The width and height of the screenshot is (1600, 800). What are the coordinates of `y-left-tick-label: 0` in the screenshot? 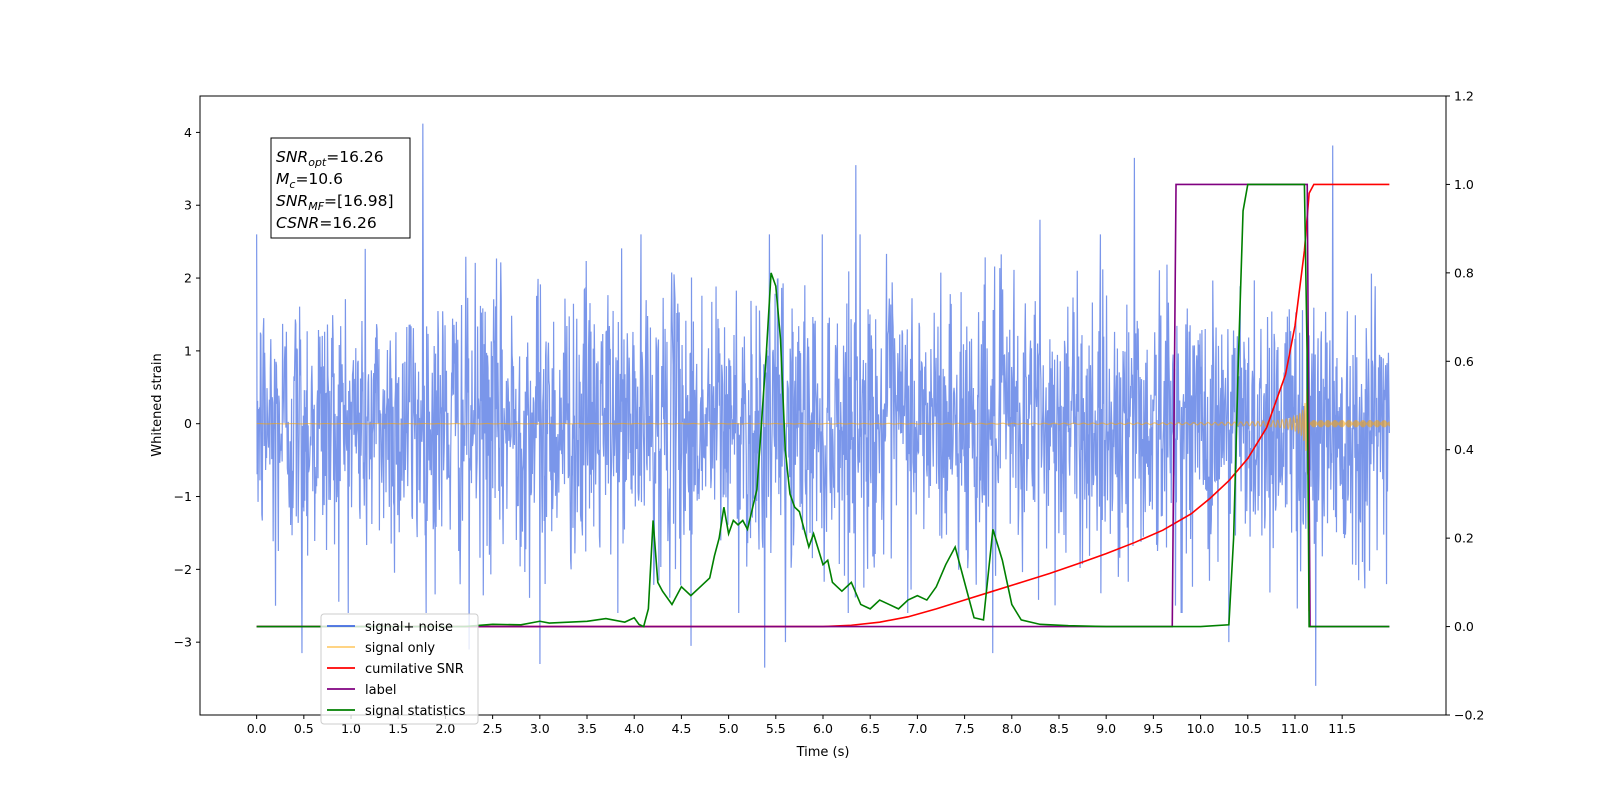 It's located at (188, 423).